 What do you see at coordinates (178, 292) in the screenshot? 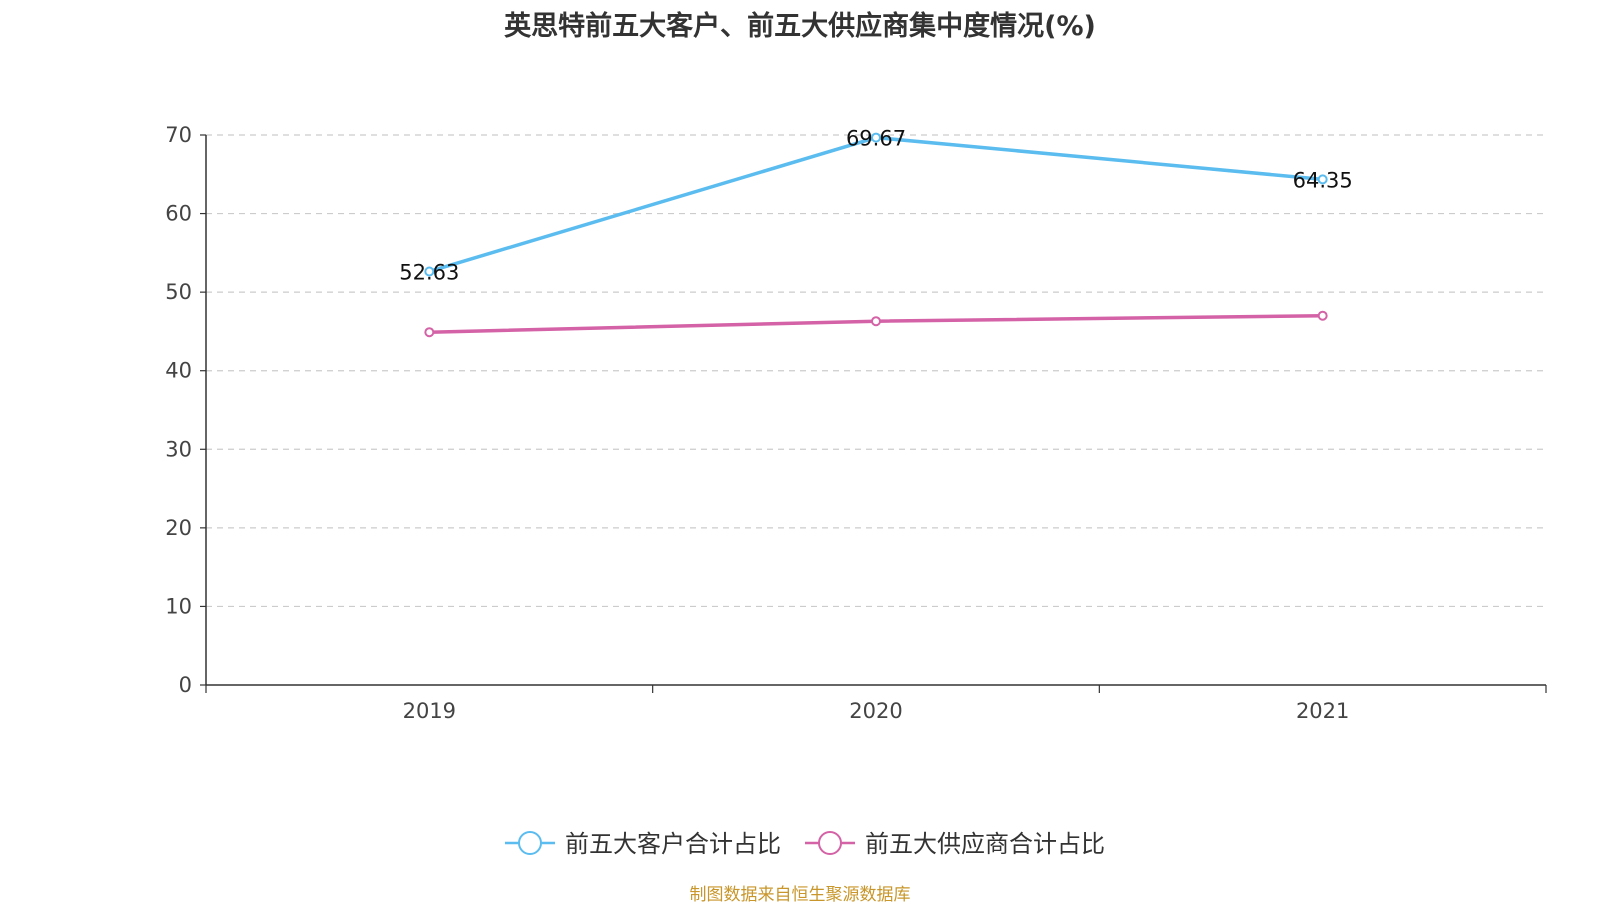
I see `y-tick-label: 50` at bounding box center [178, 292].